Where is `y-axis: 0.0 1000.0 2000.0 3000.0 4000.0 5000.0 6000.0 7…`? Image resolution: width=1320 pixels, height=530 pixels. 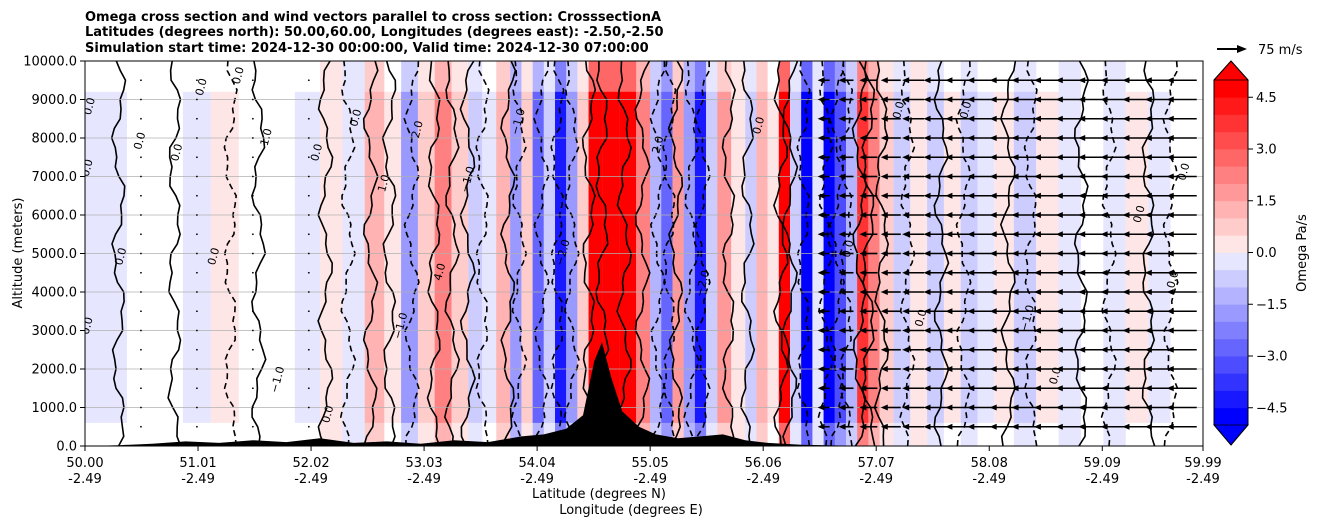
y-axis: 0.0 1000.0 2000.0 3000.0 4000.0 5000.0 6000.0 7… is located at coordinates (54, 255).